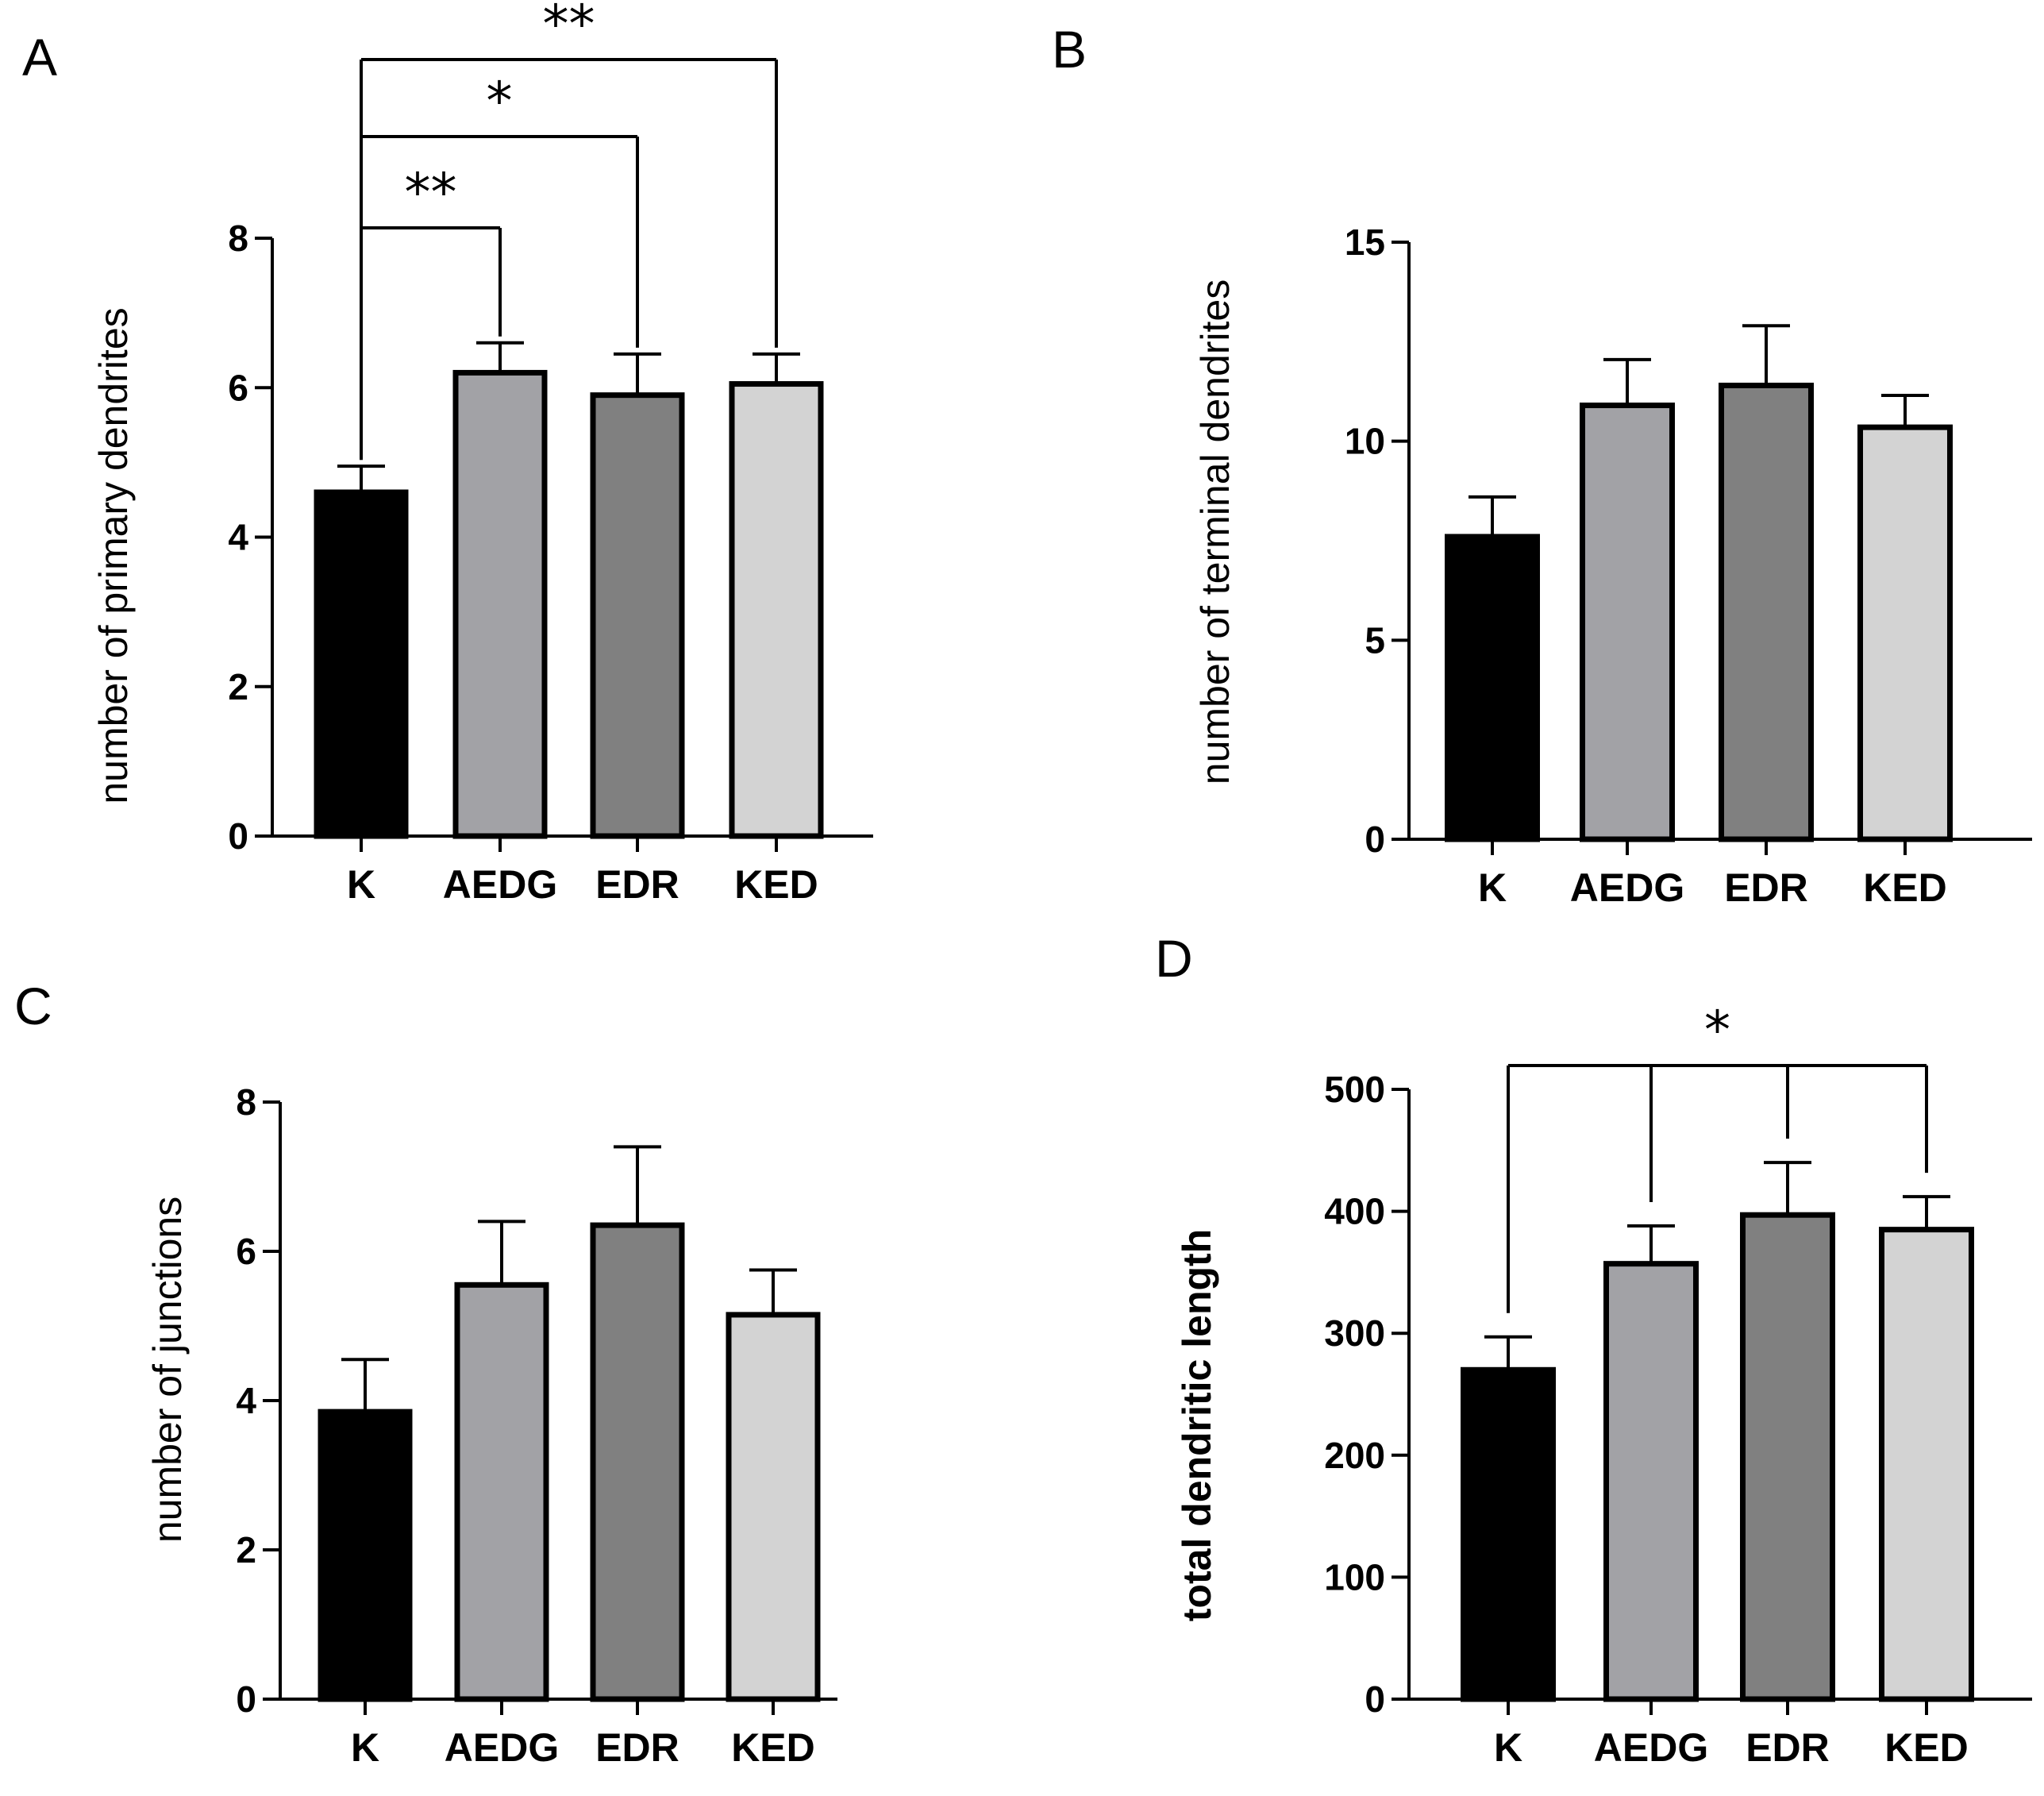  I want to click on y-tick-label: 10, so click(1365, 442).